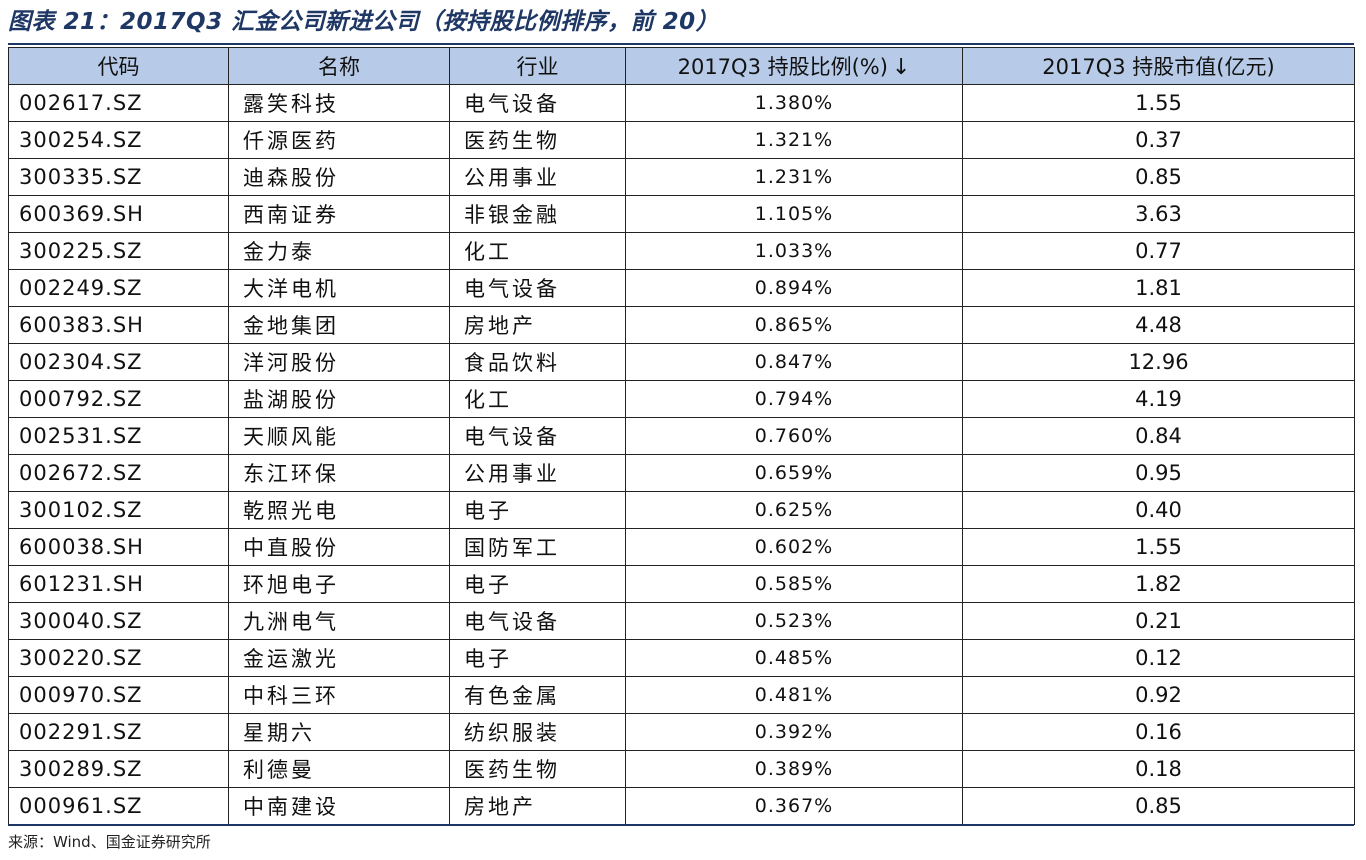 This screenshot has width=1366, height=860. What do you see at coordinates (537, 66) in the screenshot?
I see `header-industry: 行业` at bounding box center [537, 66].